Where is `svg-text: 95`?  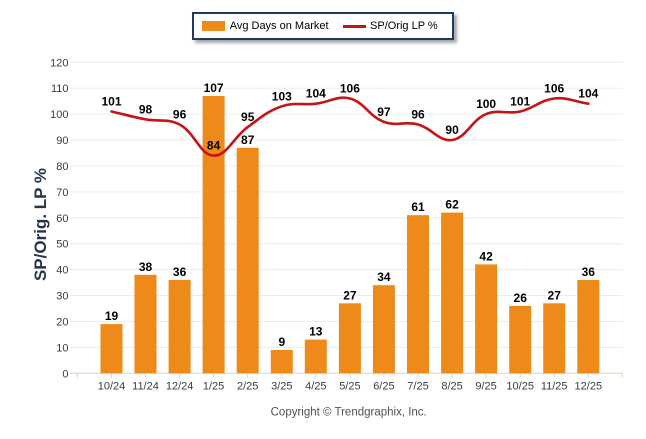
svg-text: 95 is located at coordinates (248, 117).